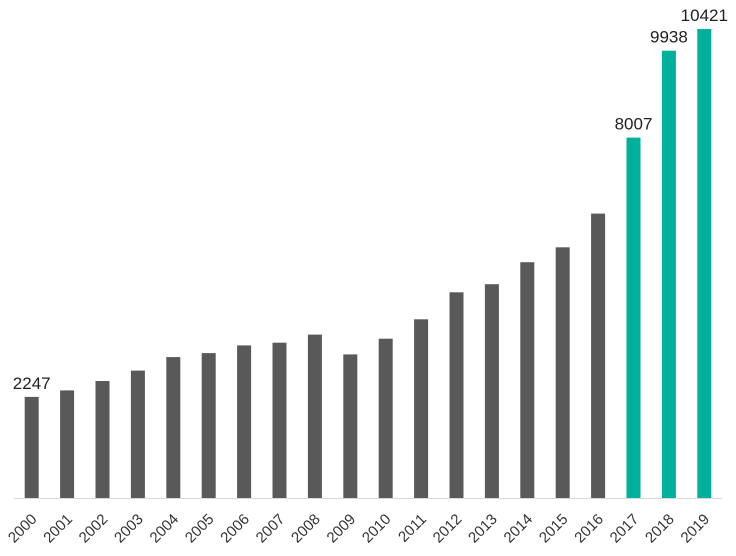 Image resolution: width=736 pixels, height=556 pixels. I want to click on data-label-2019: 10421, so click(704, 15).